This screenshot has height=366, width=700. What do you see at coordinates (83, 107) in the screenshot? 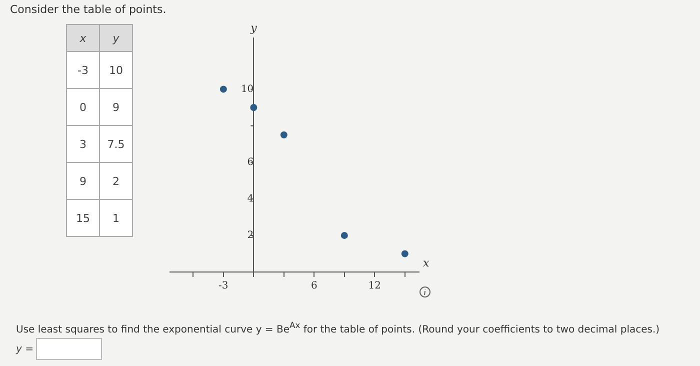
I see `text: 0` at bounding box center [83, 107].